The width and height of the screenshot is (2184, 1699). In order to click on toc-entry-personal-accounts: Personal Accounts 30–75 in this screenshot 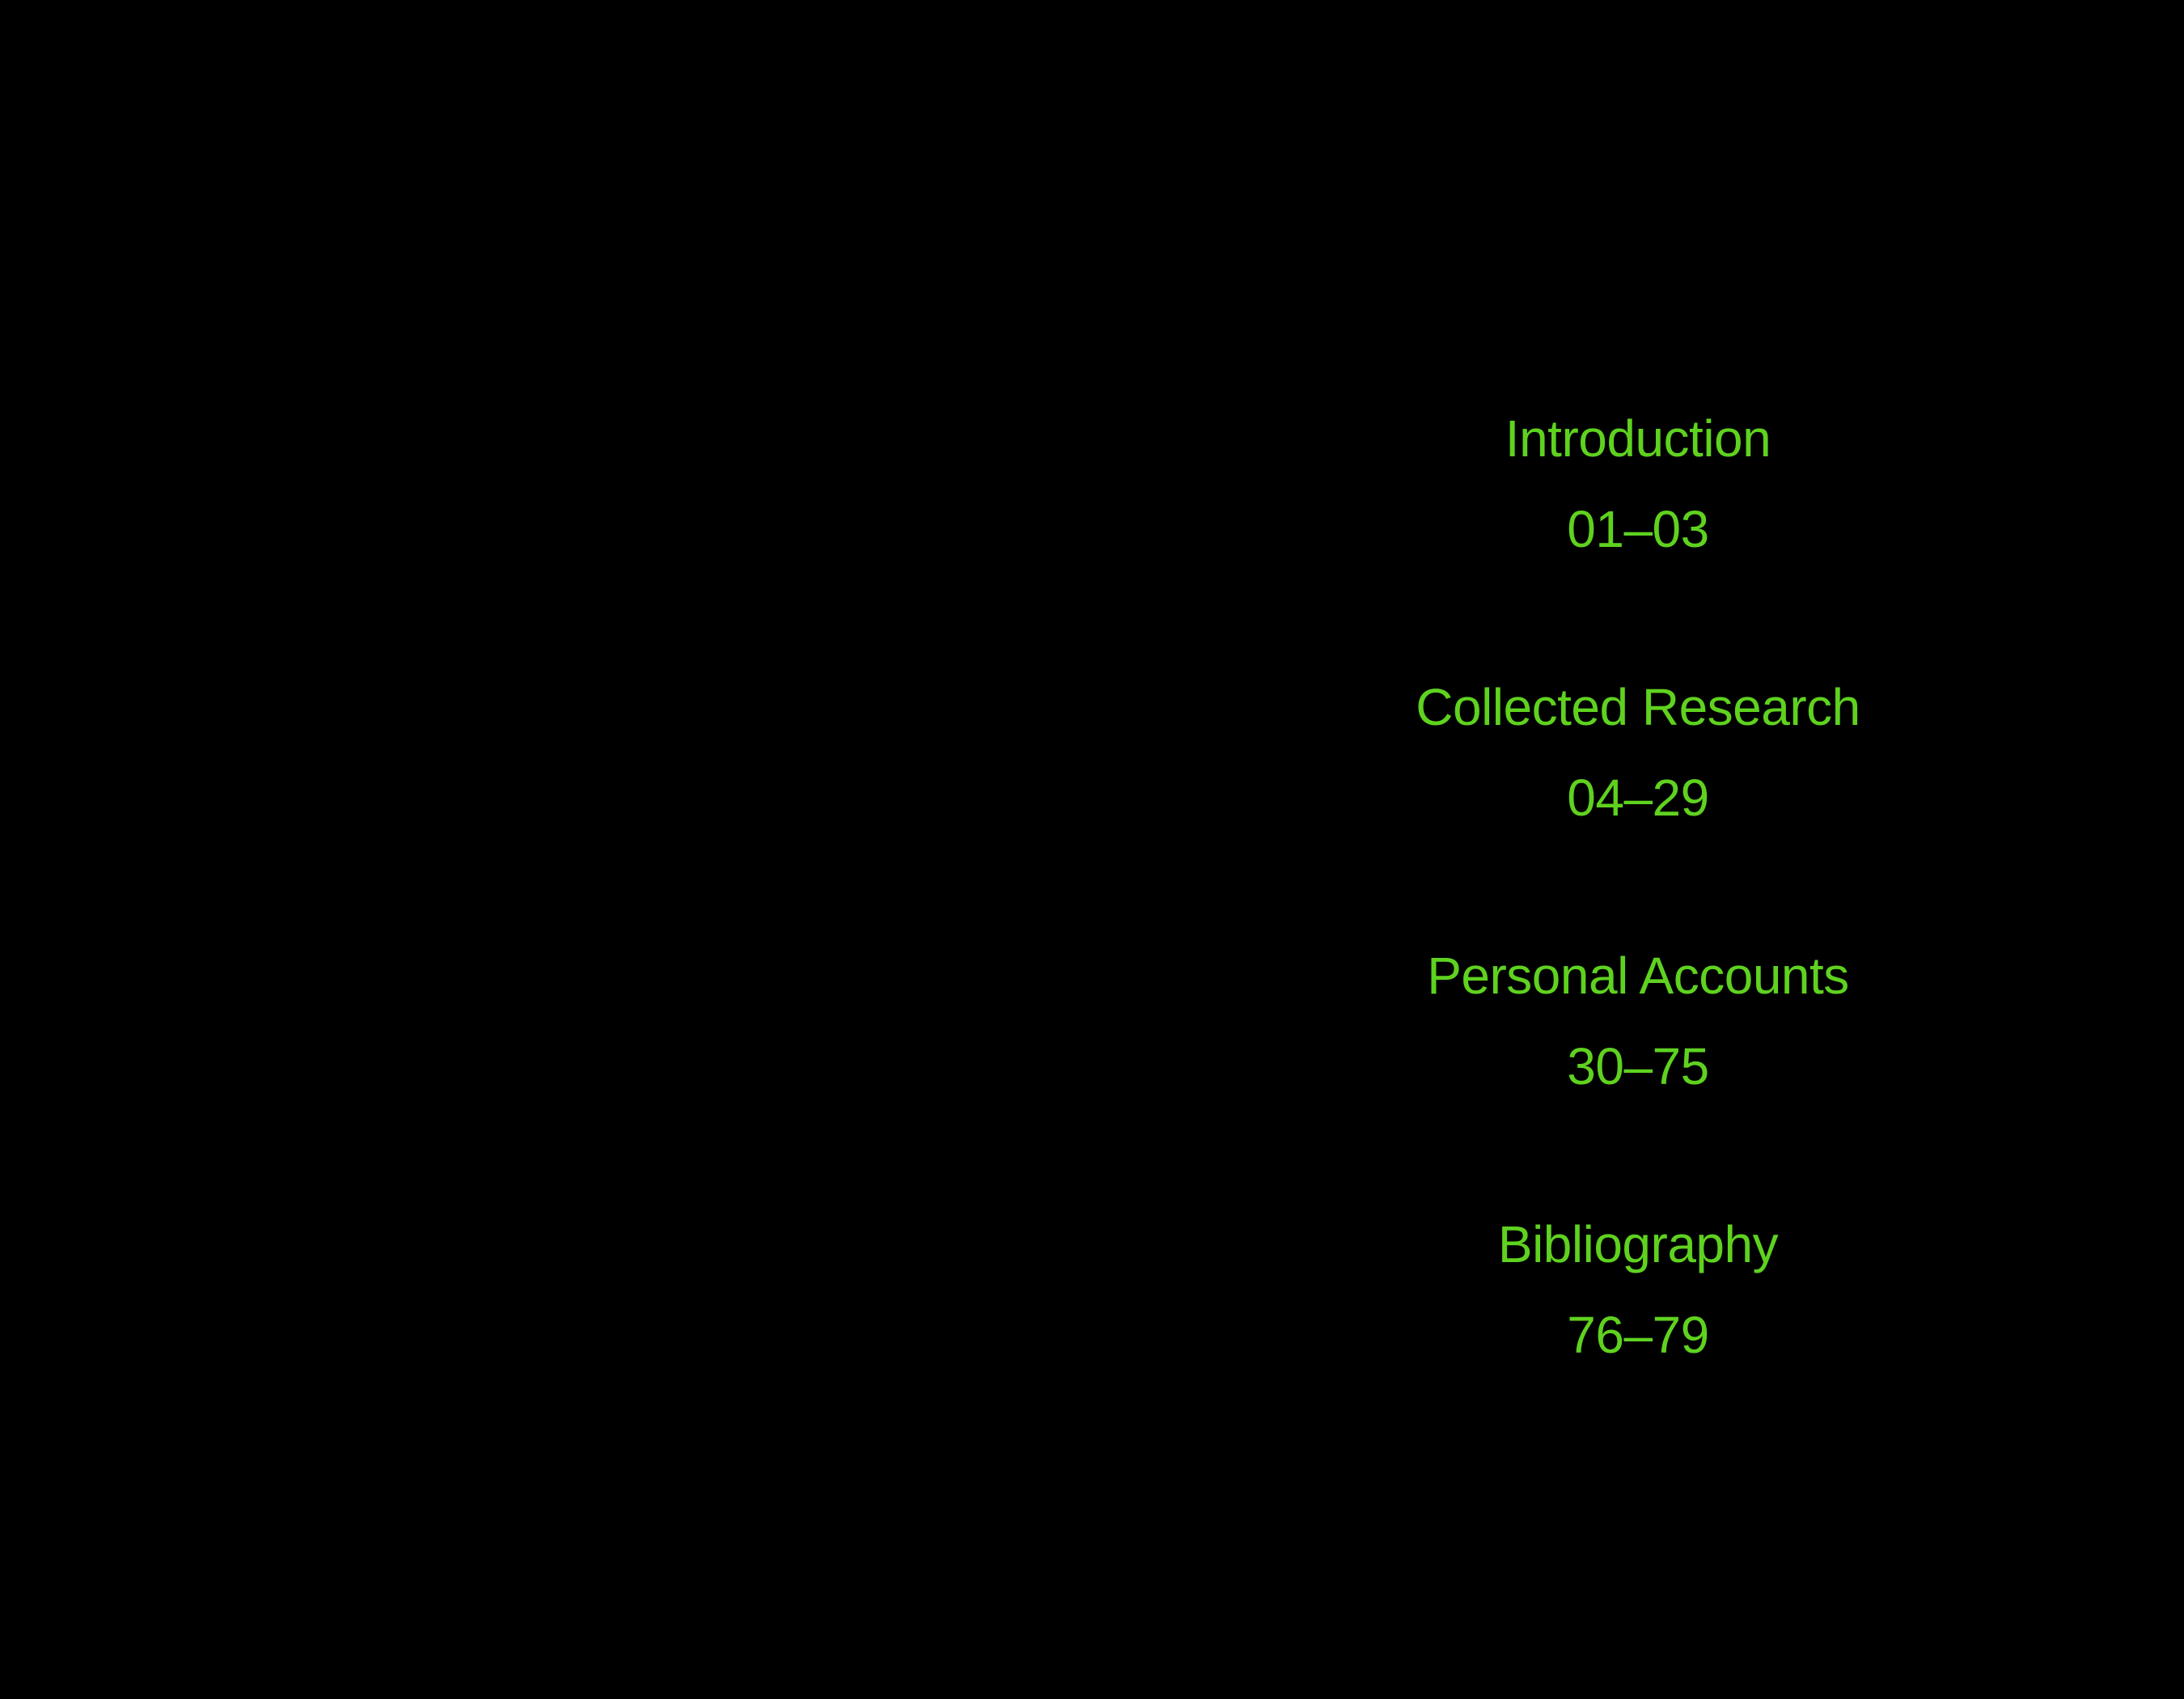, I will do `click(1638, 1071)`.